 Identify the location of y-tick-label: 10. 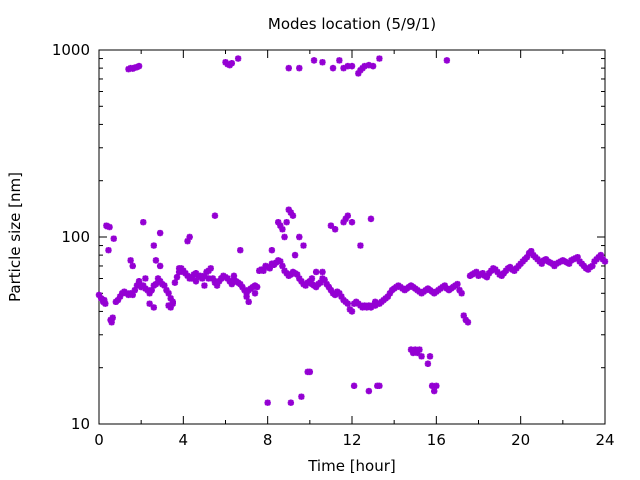
(80, 424).